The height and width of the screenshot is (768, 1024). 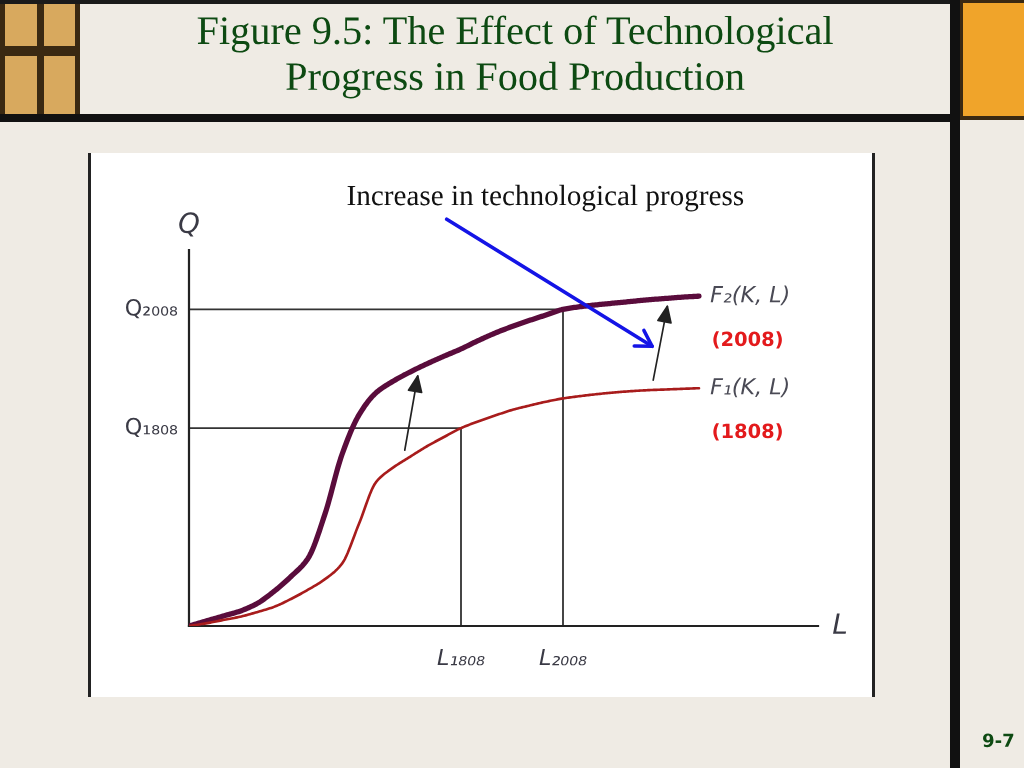 What do you see at coordinates (515, 57) in the screenshot?
I see `chart-title: Figure 9.5: The Effect of Technological Progress in Food Production` at bounding box center [515, 57].